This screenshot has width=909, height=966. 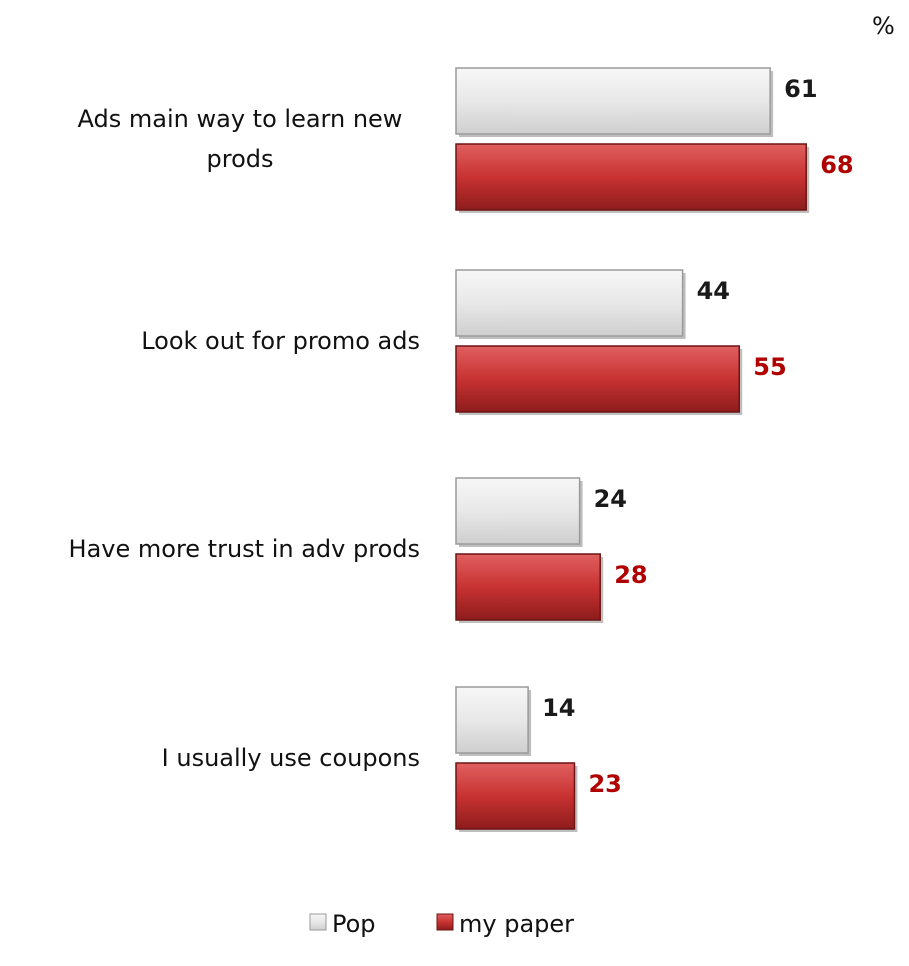 What do you see at coordinates (769, 367) in the screenshot?
I see `data-label: 55` at bounding box center [769, 367].